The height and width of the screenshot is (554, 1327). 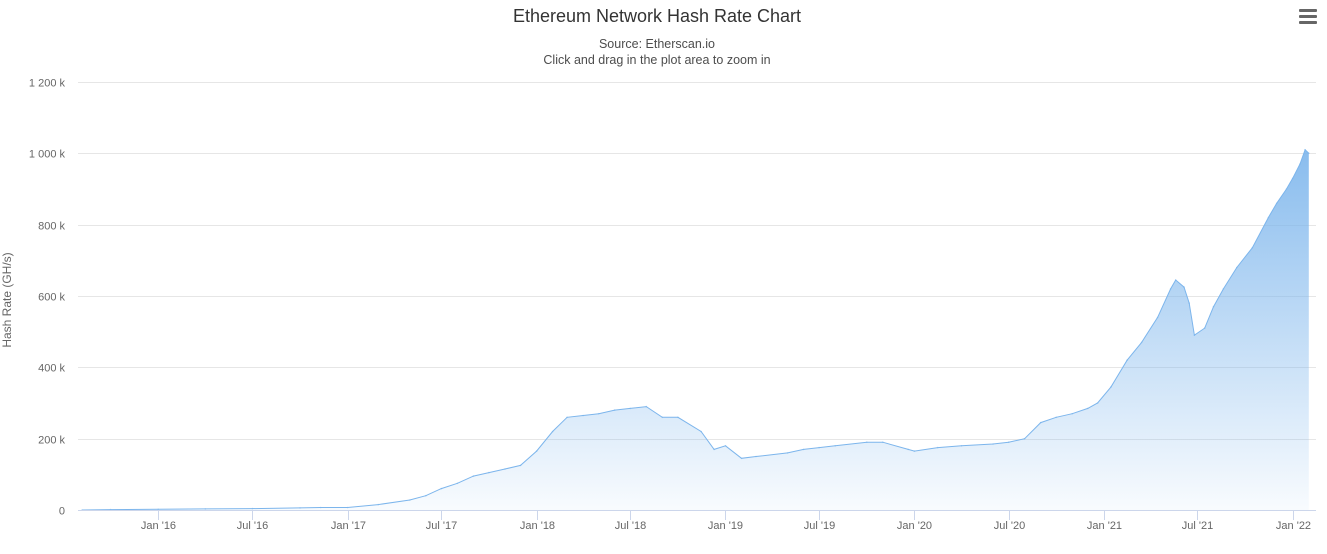 I want to click on x-tick-label: Jan '22, so click(x=1293, y=526).